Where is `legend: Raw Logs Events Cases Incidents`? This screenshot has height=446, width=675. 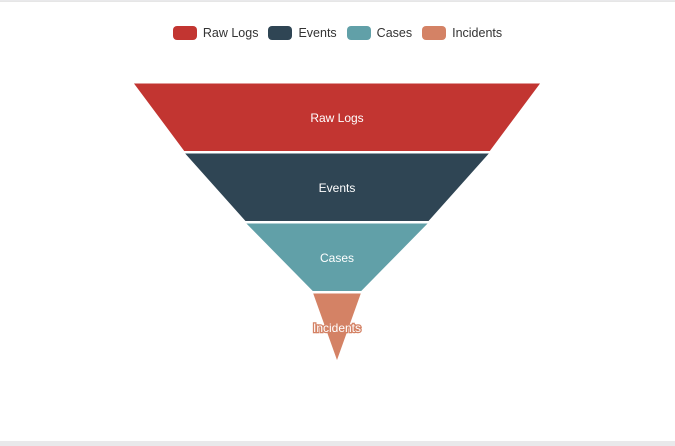
legend: Raw Logs Events Cases Incidents is located at coordinates (337, 33).